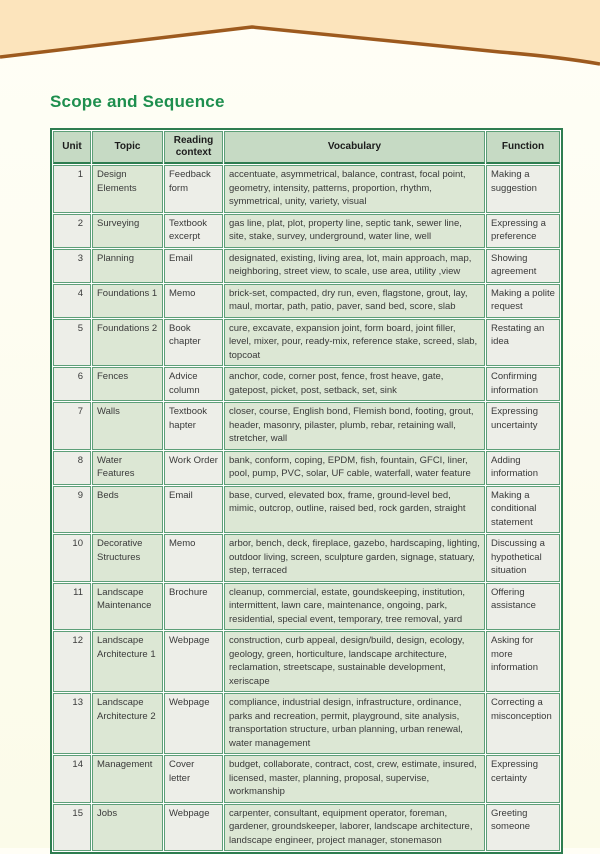 Image resolution: width=600 pixels, height=854 pixels. What do you see at coordinates (127, 509) in the screenshot?
I see `topic-cell: Beds` at bounding box center [127, 509].